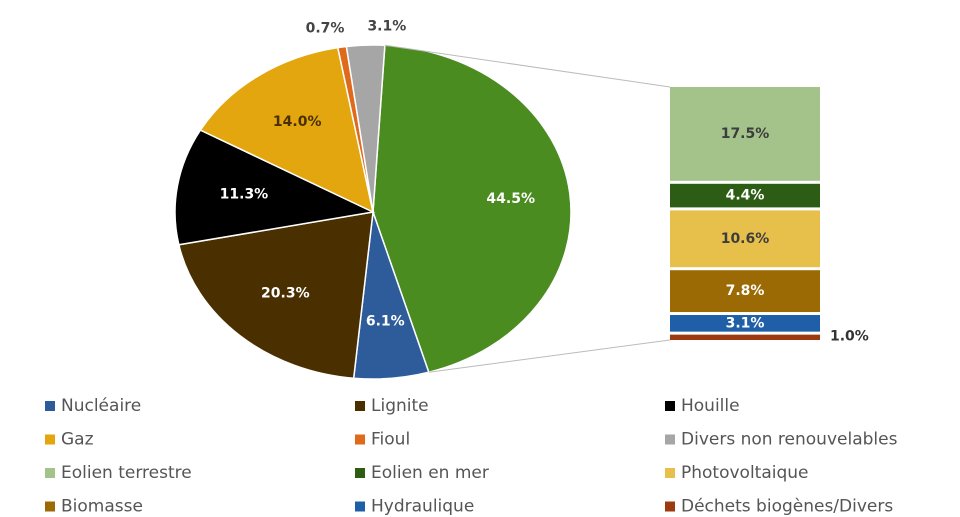  What do you see at coordinates (385, 322) in the screenshot?
I see `slice-label: 6.1%` at bounding box center [385, 322].